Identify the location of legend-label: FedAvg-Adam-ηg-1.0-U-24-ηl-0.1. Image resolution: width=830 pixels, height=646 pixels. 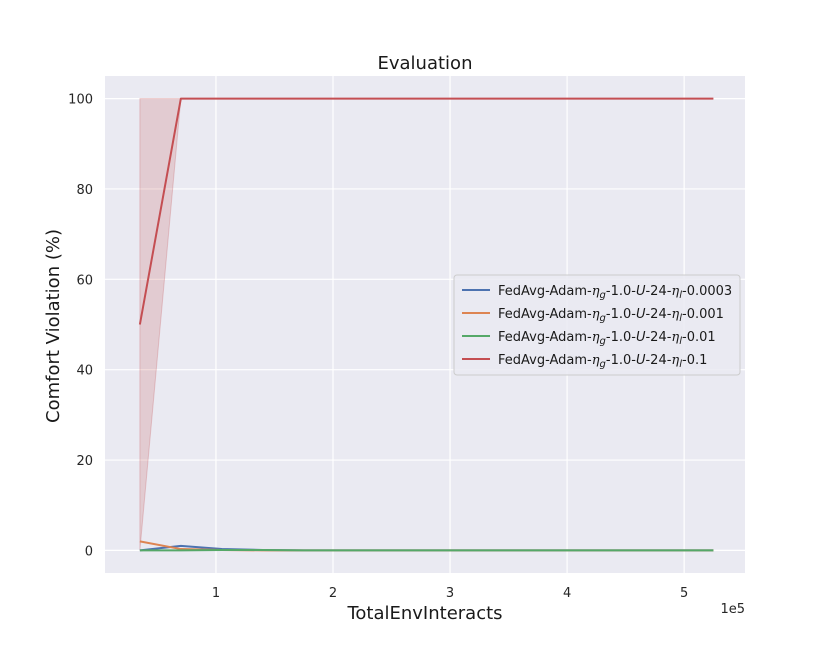
(602, 361).